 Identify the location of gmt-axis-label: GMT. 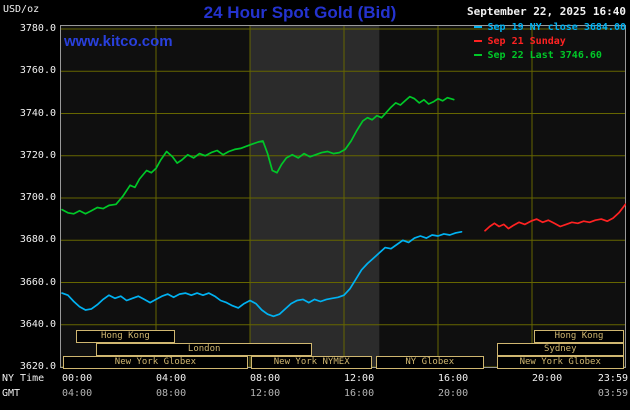
(11, 393).